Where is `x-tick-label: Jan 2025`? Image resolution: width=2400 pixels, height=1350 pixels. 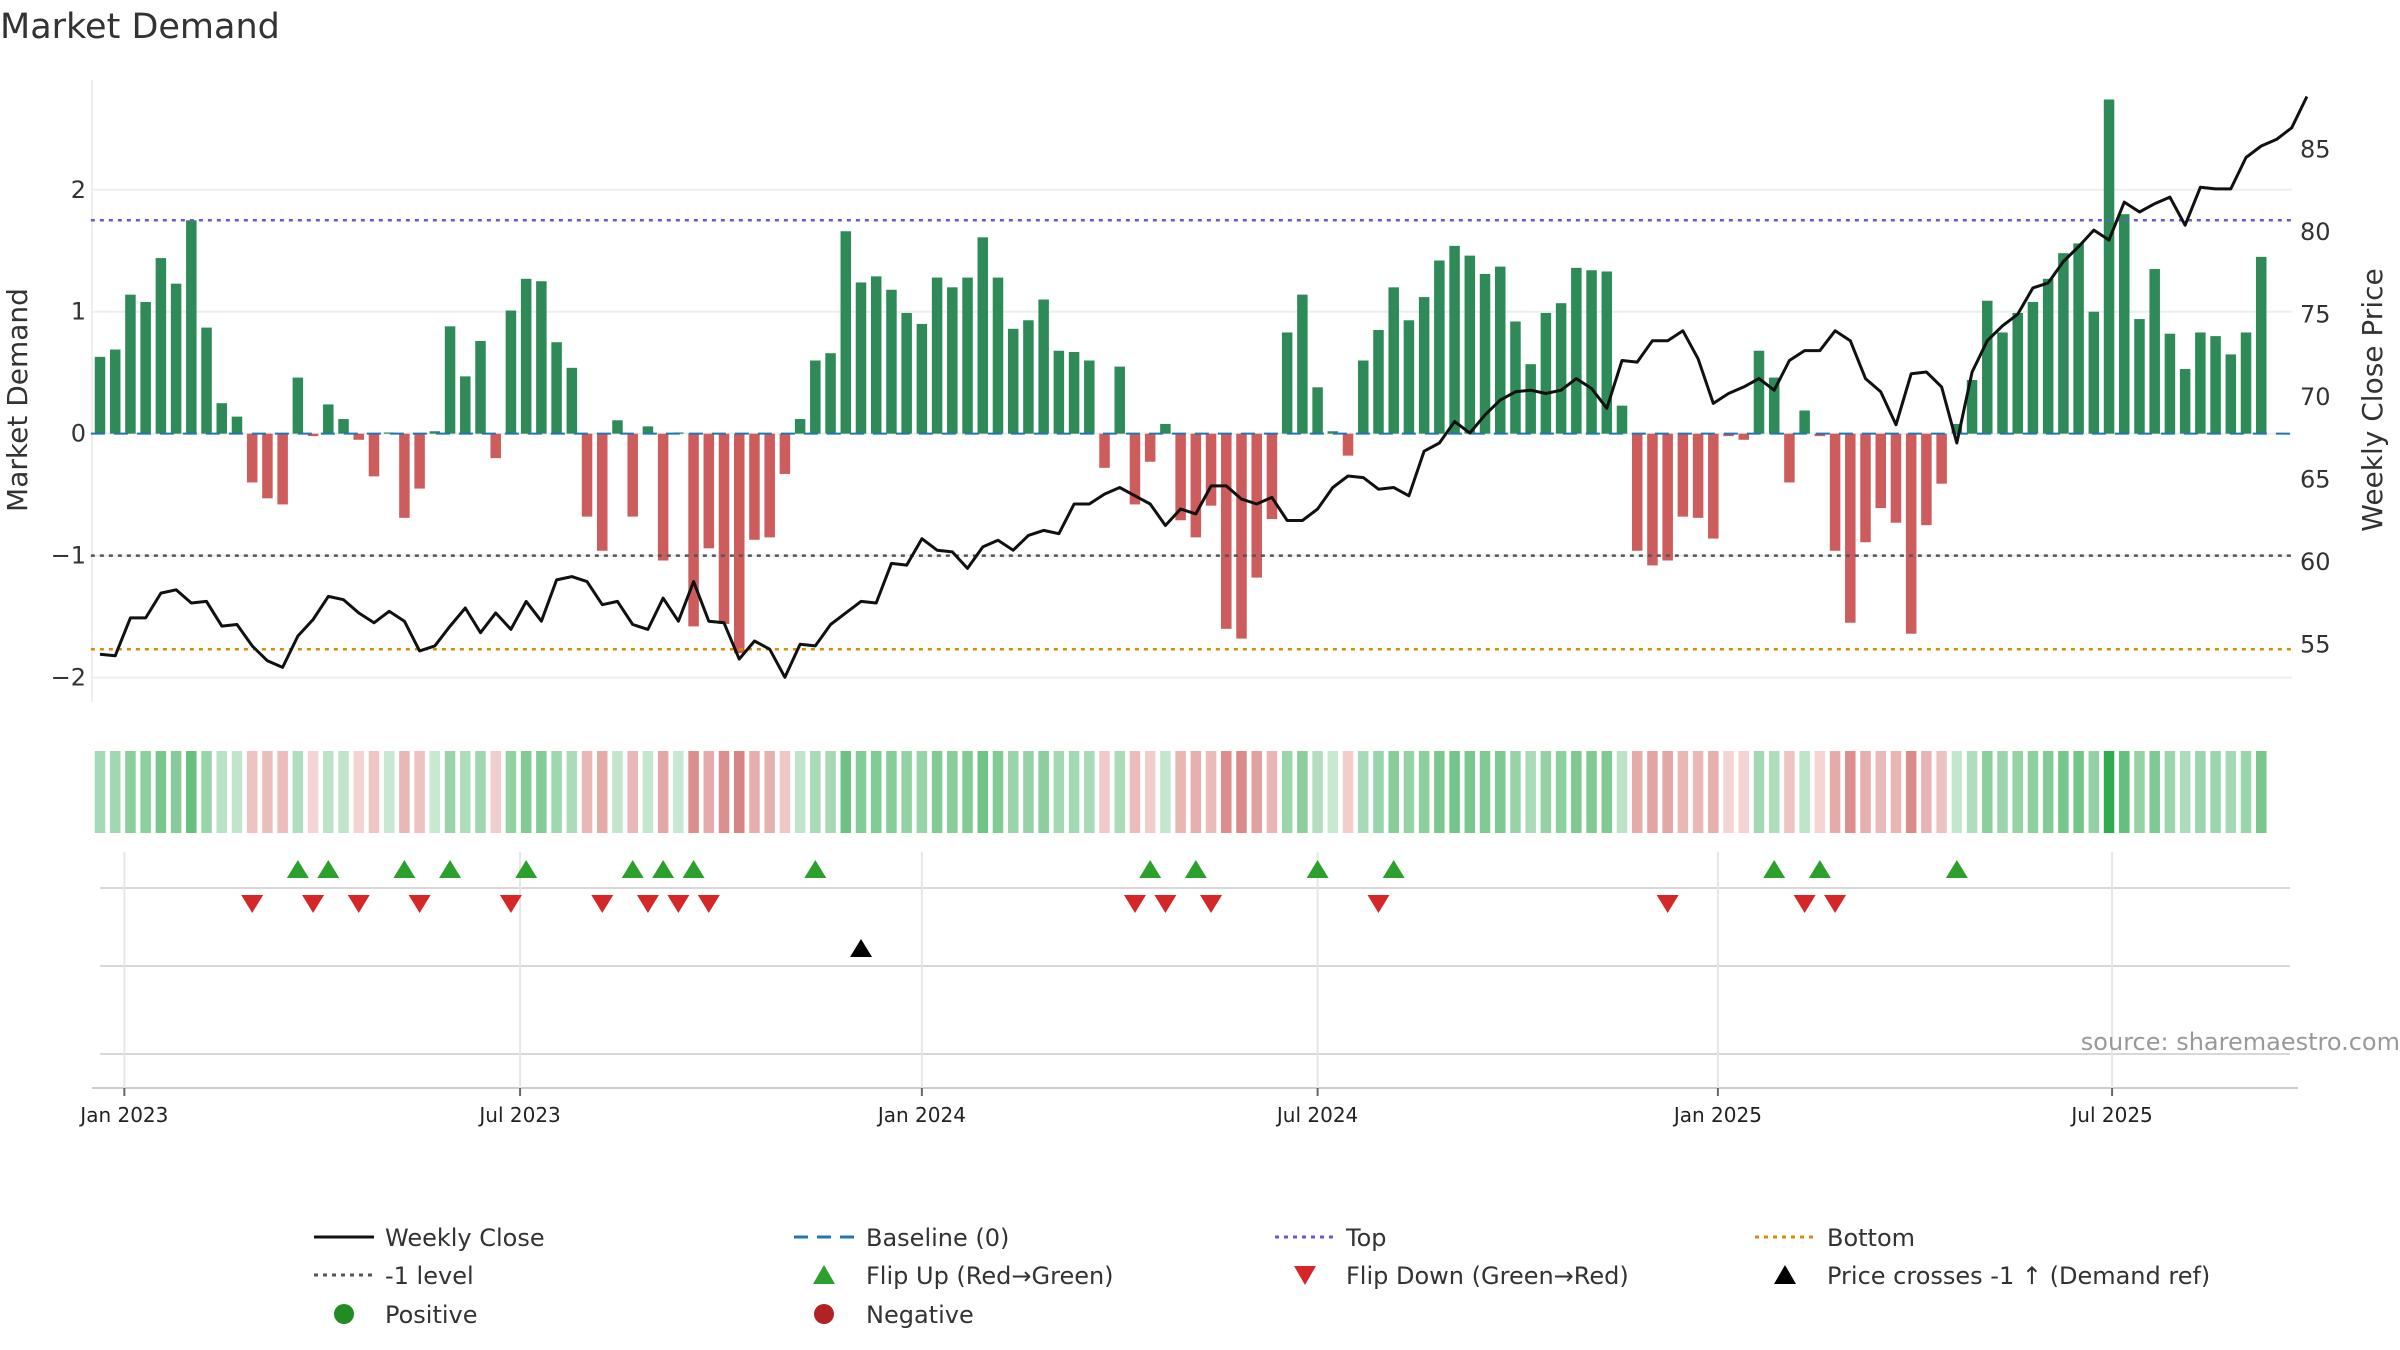 x-tick-label: Jan 2025 is located at coordinates (1717, 1115).